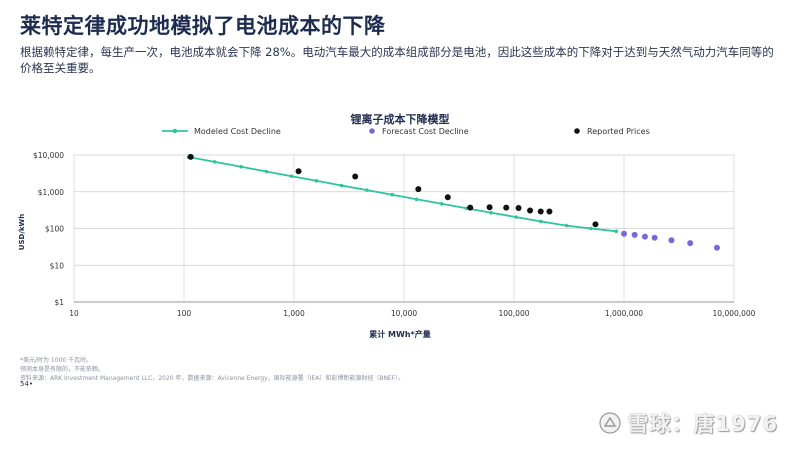  I want to click on legend-item-2: Forecast Cost Decline, so click(419, 131).